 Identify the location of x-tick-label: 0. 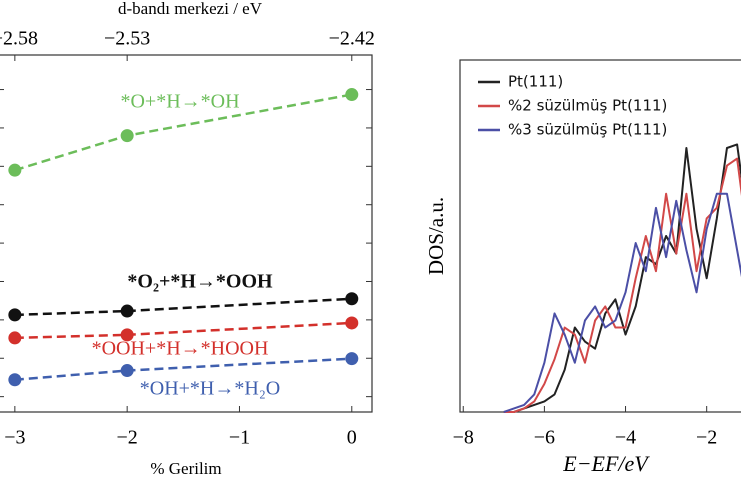
(352, 438).